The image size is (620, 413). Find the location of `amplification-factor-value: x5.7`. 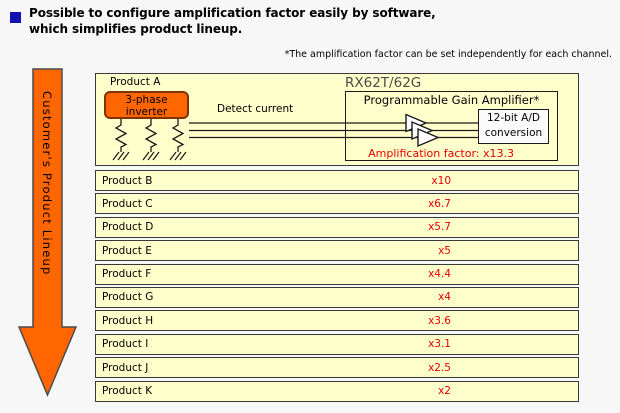

amplification-factor-value: x5.7 is located at coordinates (439, 227).